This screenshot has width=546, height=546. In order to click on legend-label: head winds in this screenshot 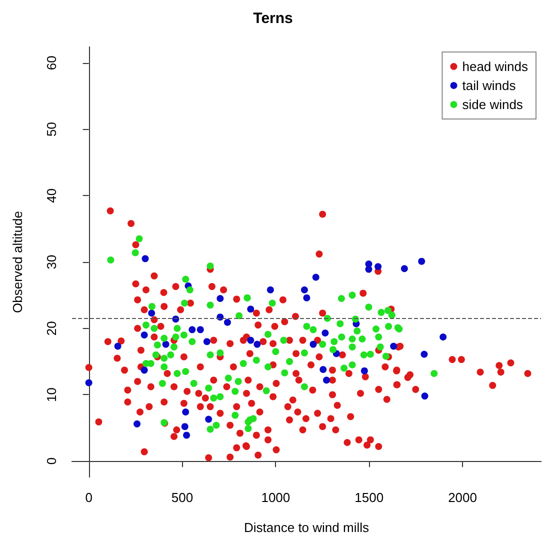, I will do `click(495, 66)`.